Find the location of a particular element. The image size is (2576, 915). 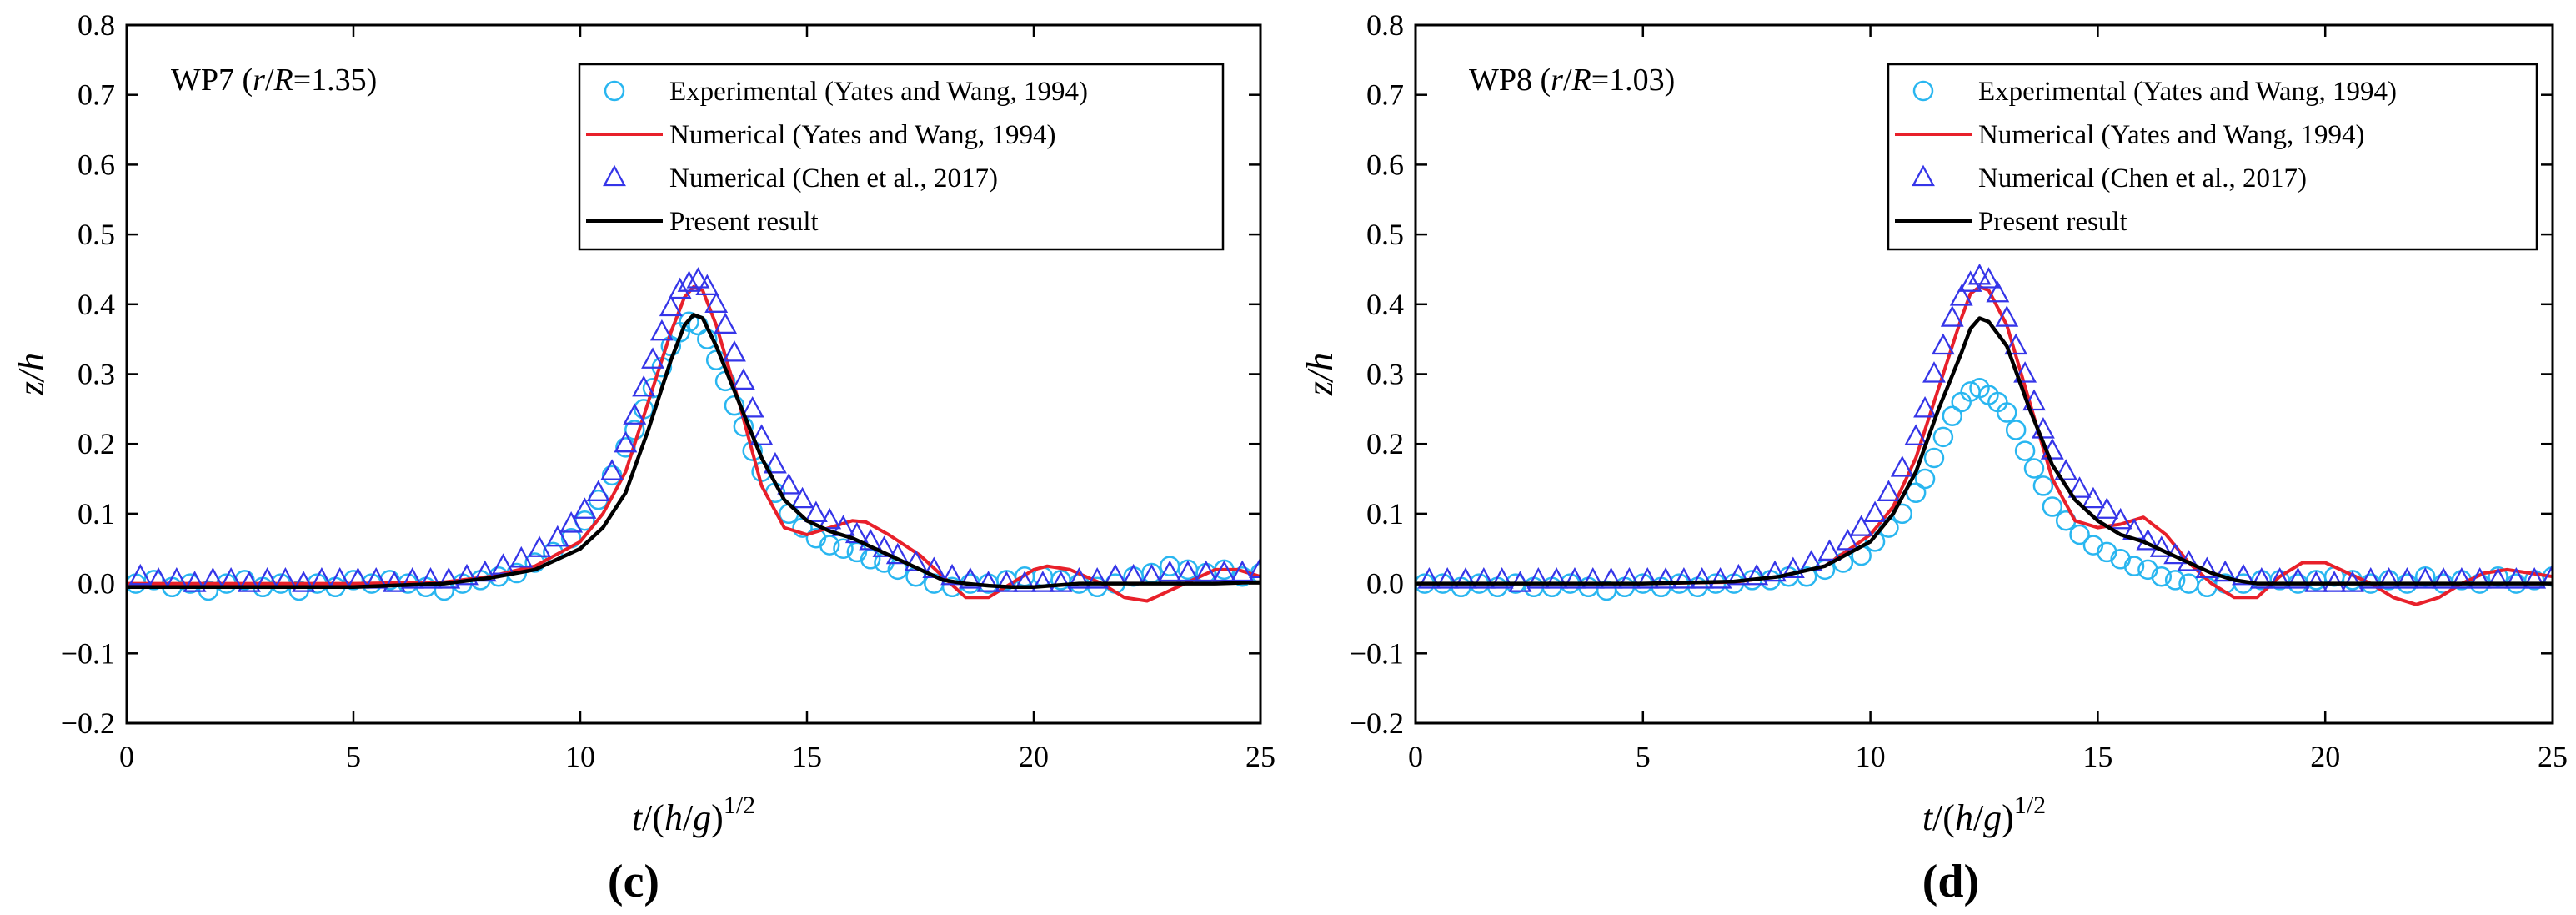

x-axis-title-part: / is located at coordinates (688, 817).